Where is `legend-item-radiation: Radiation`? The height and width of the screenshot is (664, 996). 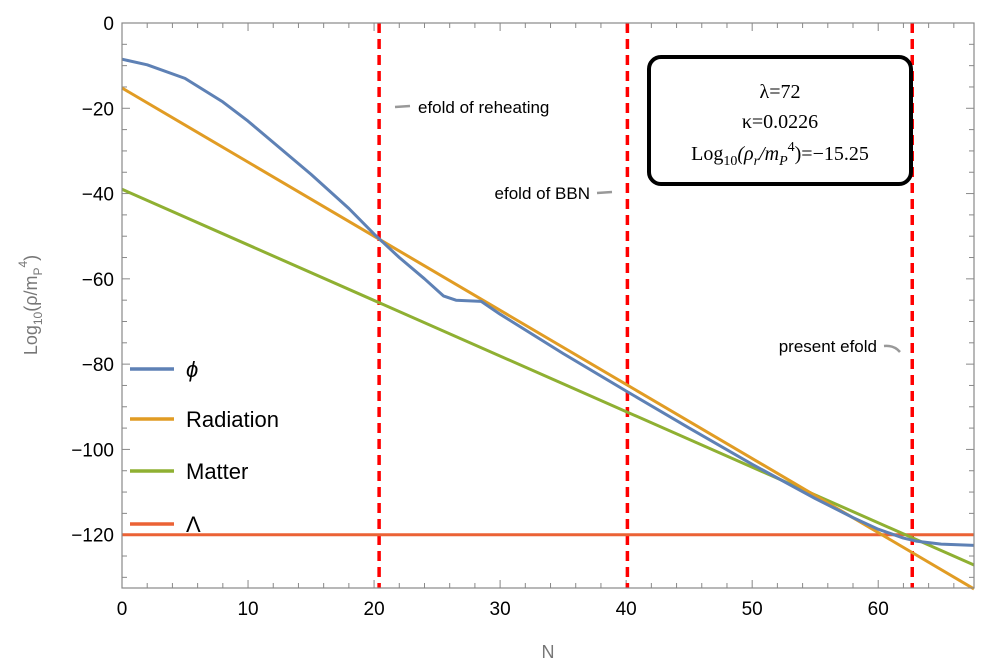 legend-item-radiation: Radiation is located at coordinates (204, 419).